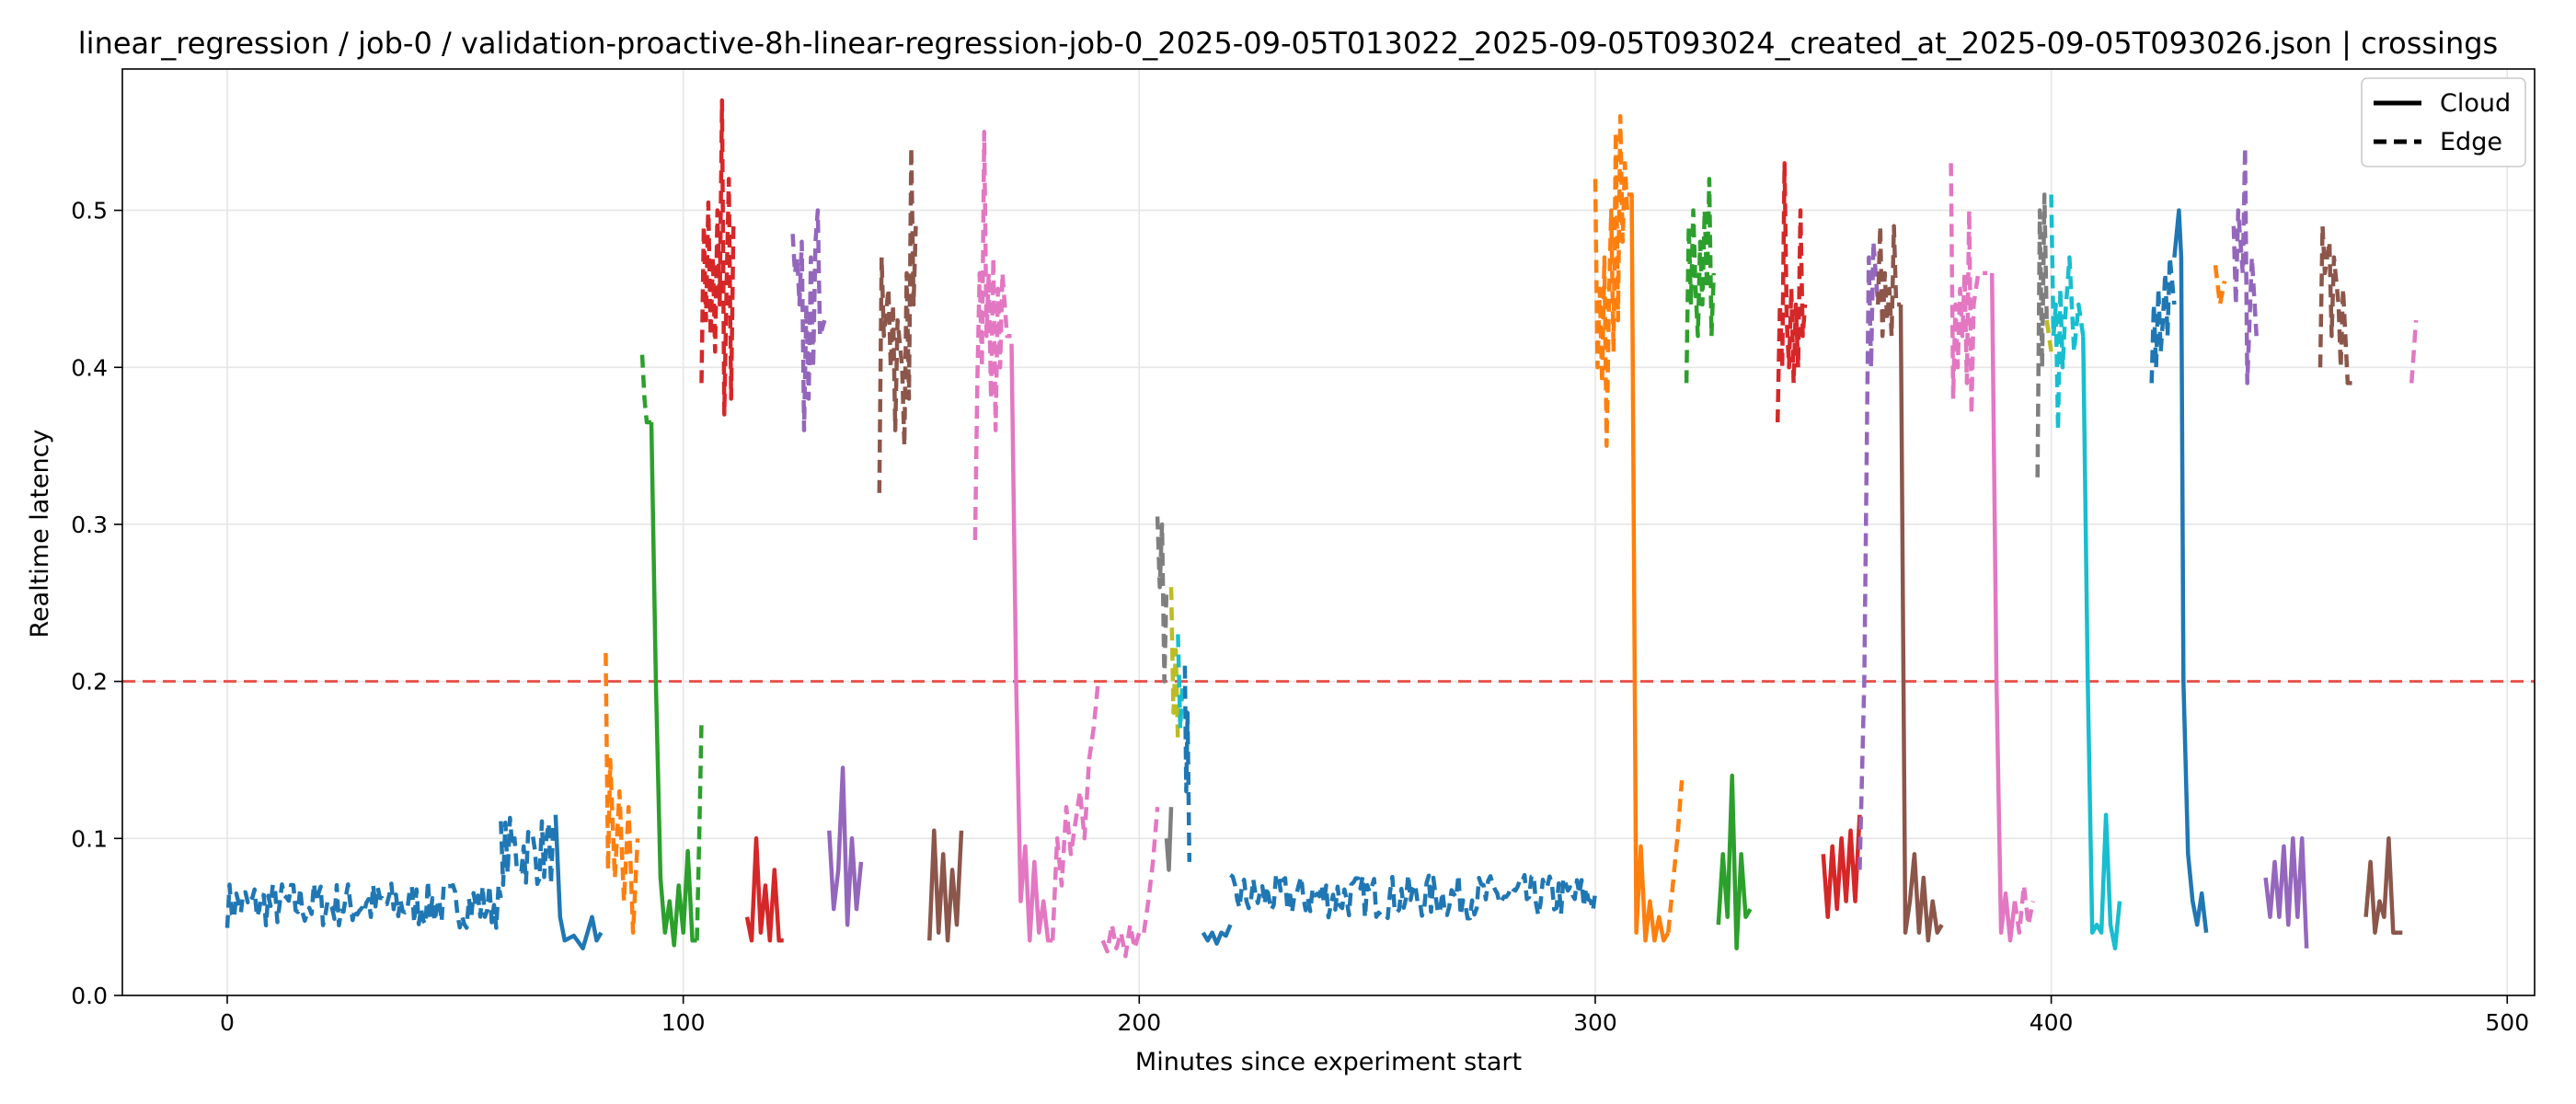  Describe the element at coordinates (2471, 142) in the screenshot. I see `legend-edge-label: Edge` at that location.